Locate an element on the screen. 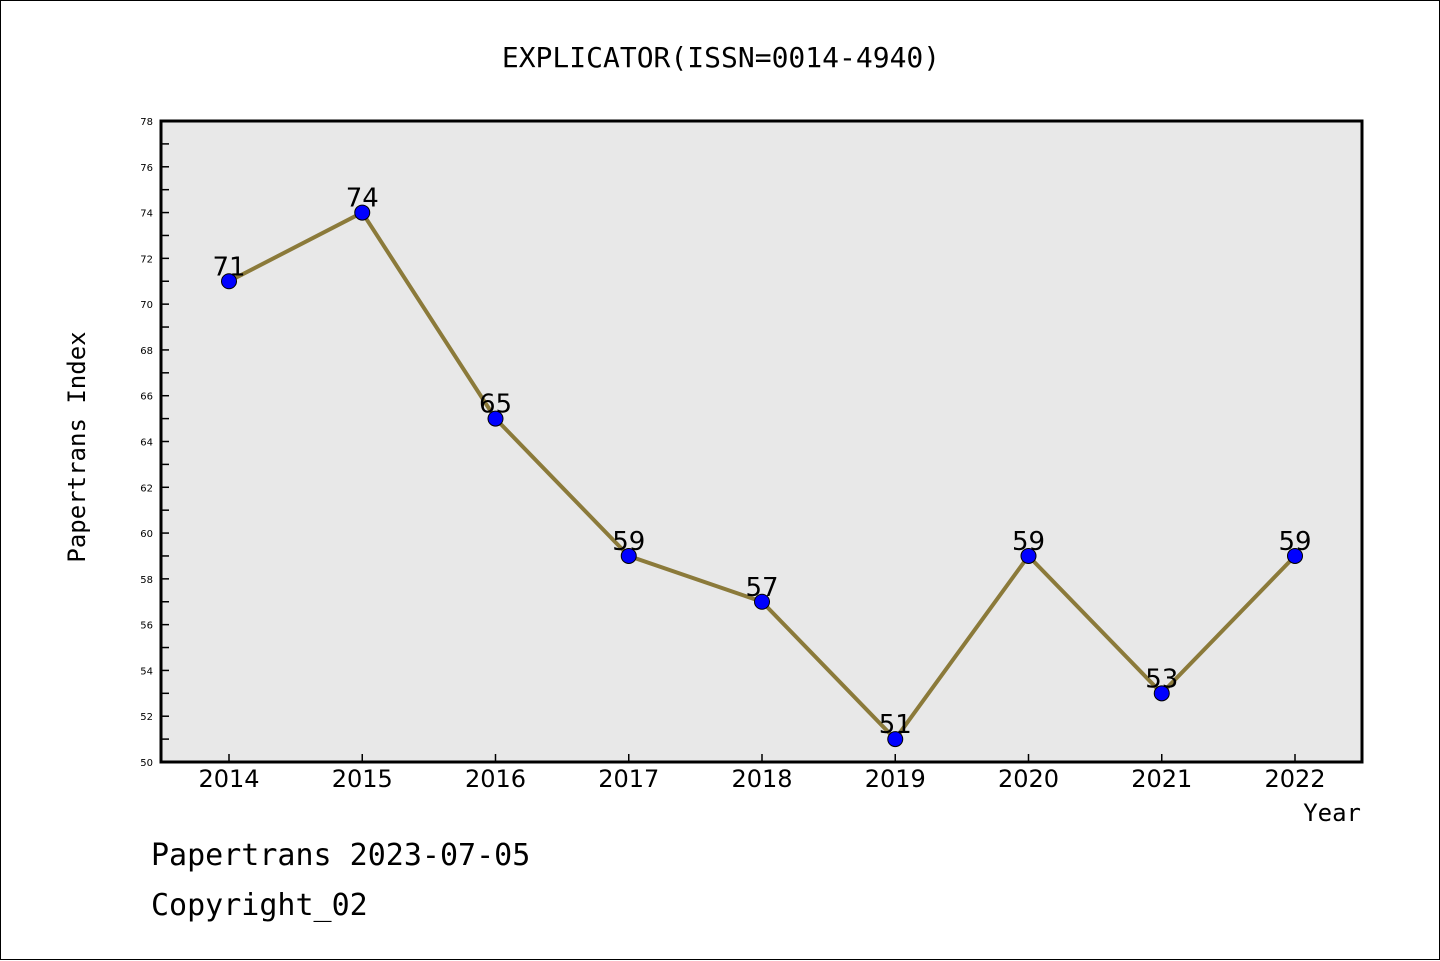 This screenshot has width=1440, height=961. y-tick-label: 70 is located at coordinates (146, 305).